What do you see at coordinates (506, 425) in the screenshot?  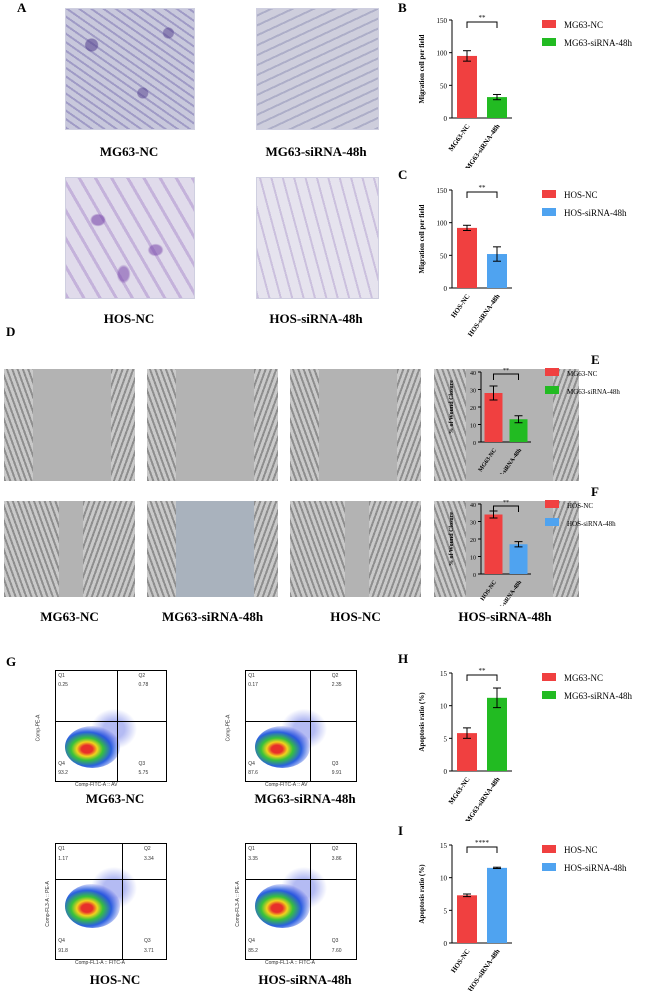 I see `wound-image-hos-sirna-0h` at bounding box center [506, 425].